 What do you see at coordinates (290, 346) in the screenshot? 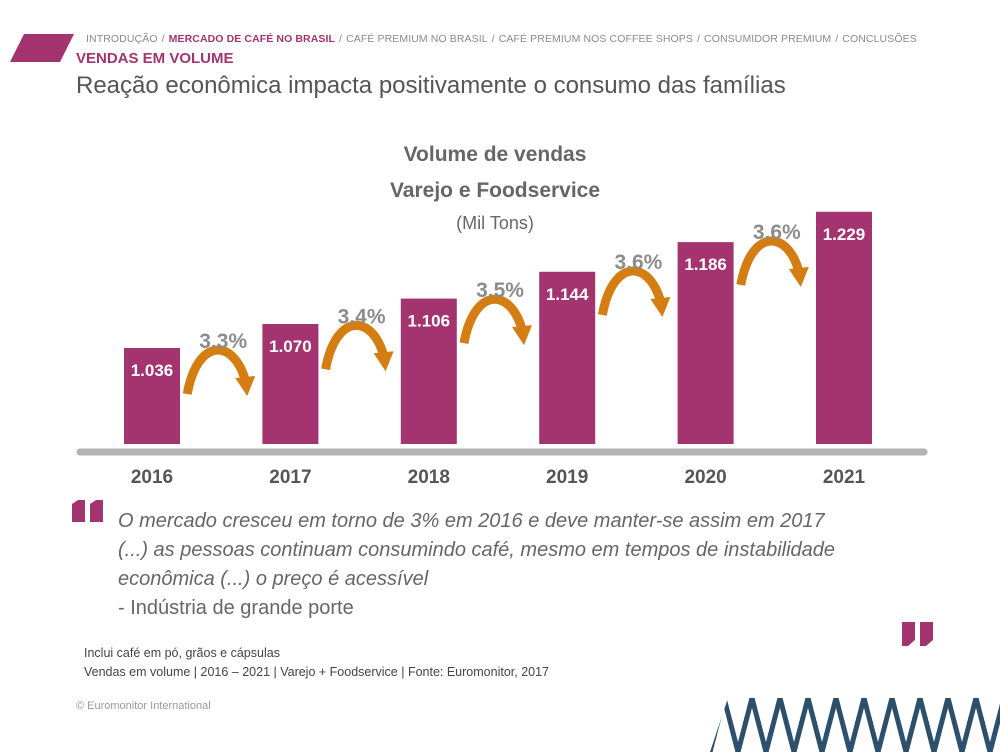
I see `bar-value-label: 1.070` at bounding box center [290, 346].